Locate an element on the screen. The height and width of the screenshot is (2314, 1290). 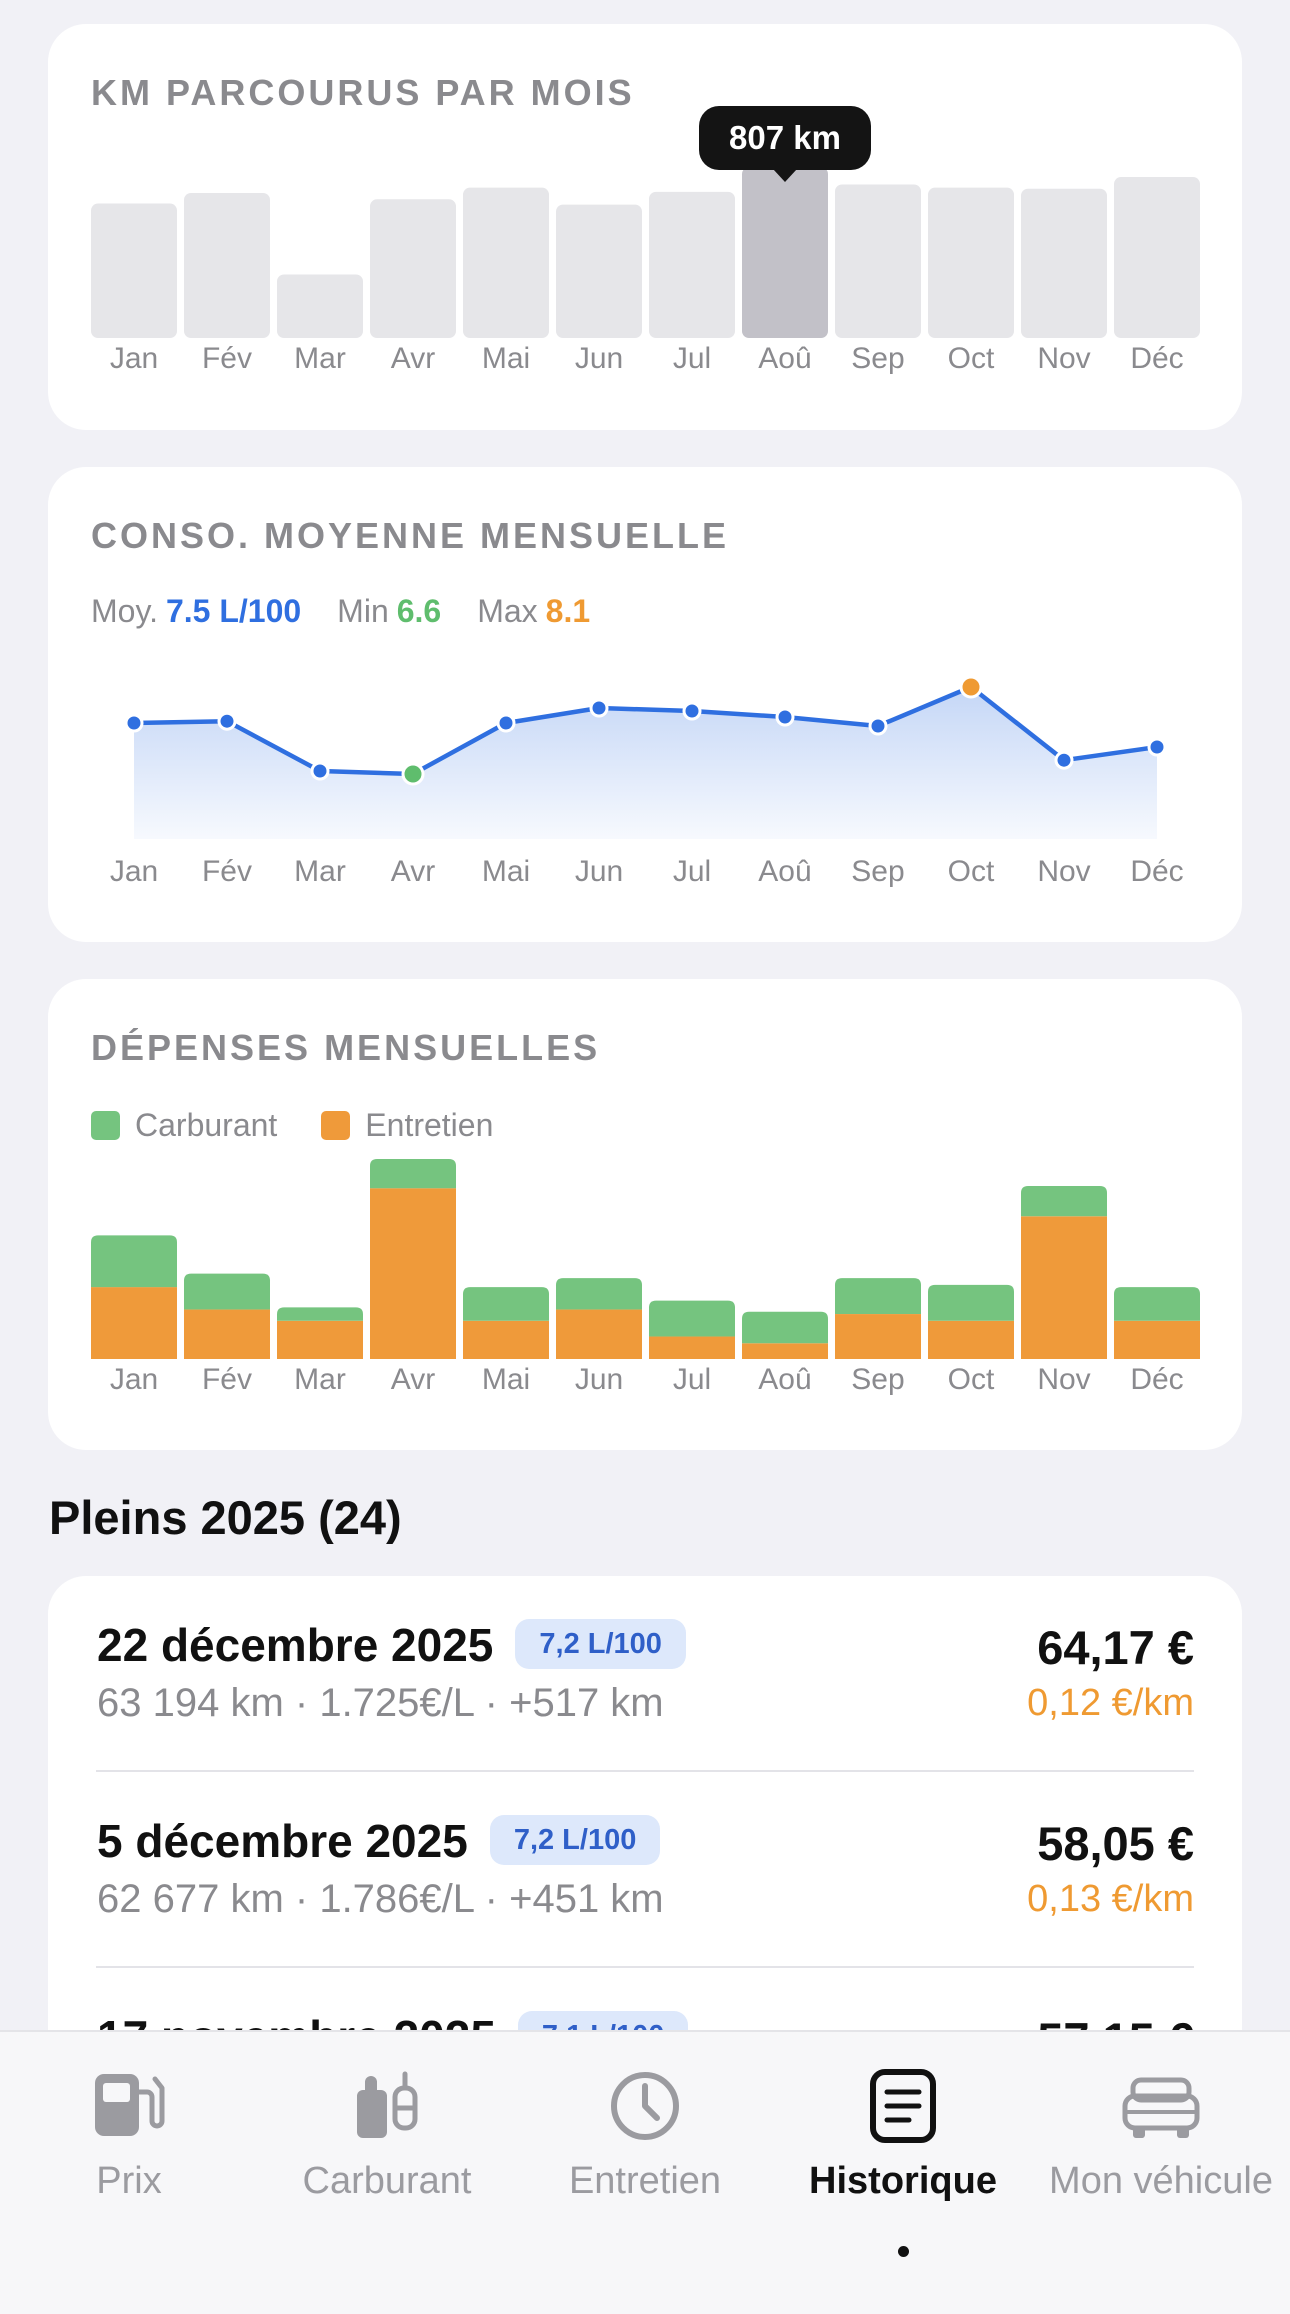
tab-mon-vehicule: Mon véhicule is located at coordinates (1161, 2173).